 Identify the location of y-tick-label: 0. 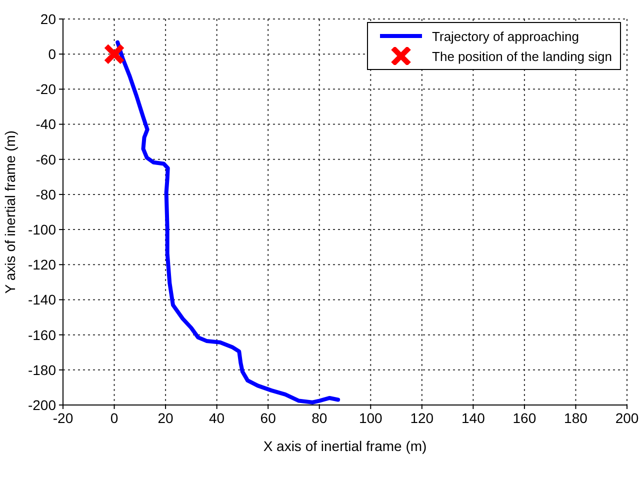
(52, 54).